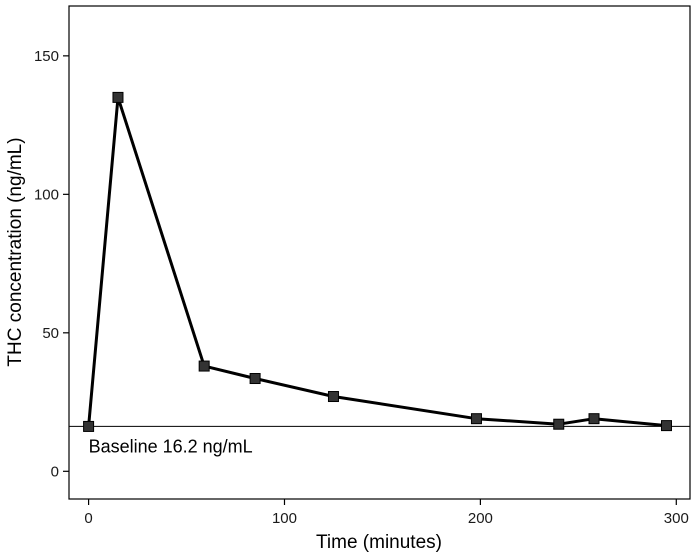  Describe the element at coordinates (386, 513) in the screenshot. I see `x-axis-ticks: 0 100 200 300` at that location.